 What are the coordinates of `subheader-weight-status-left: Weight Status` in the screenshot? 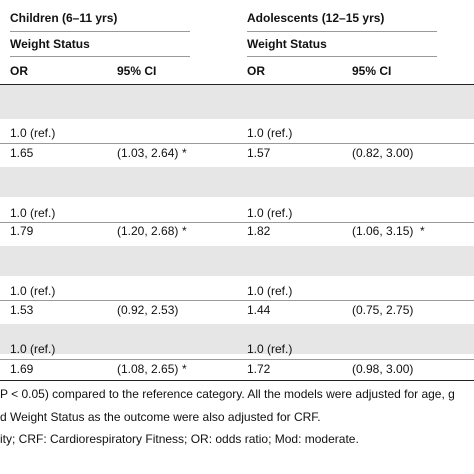 It's located at (50, 44).